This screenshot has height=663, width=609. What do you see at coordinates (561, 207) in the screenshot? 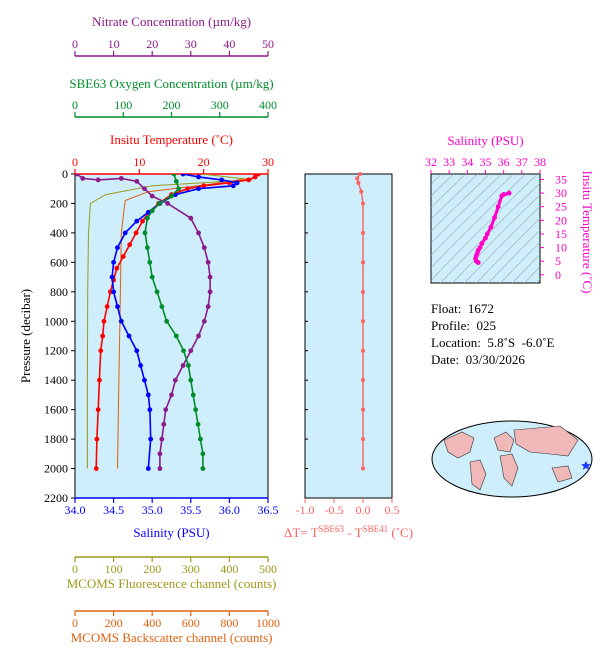
I see `ts-temperature-tick-label: 25` at bounding box center [561, 207].